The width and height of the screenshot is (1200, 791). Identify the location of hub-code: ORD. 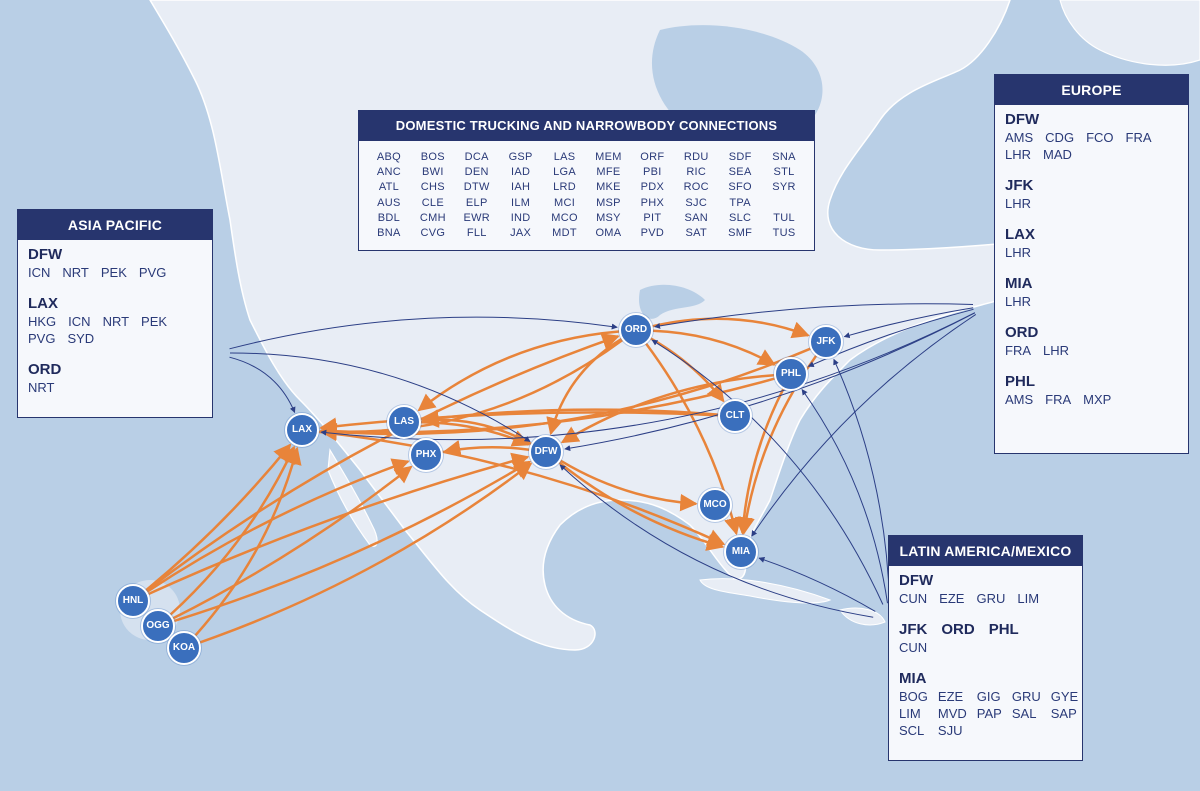
(958, 629).